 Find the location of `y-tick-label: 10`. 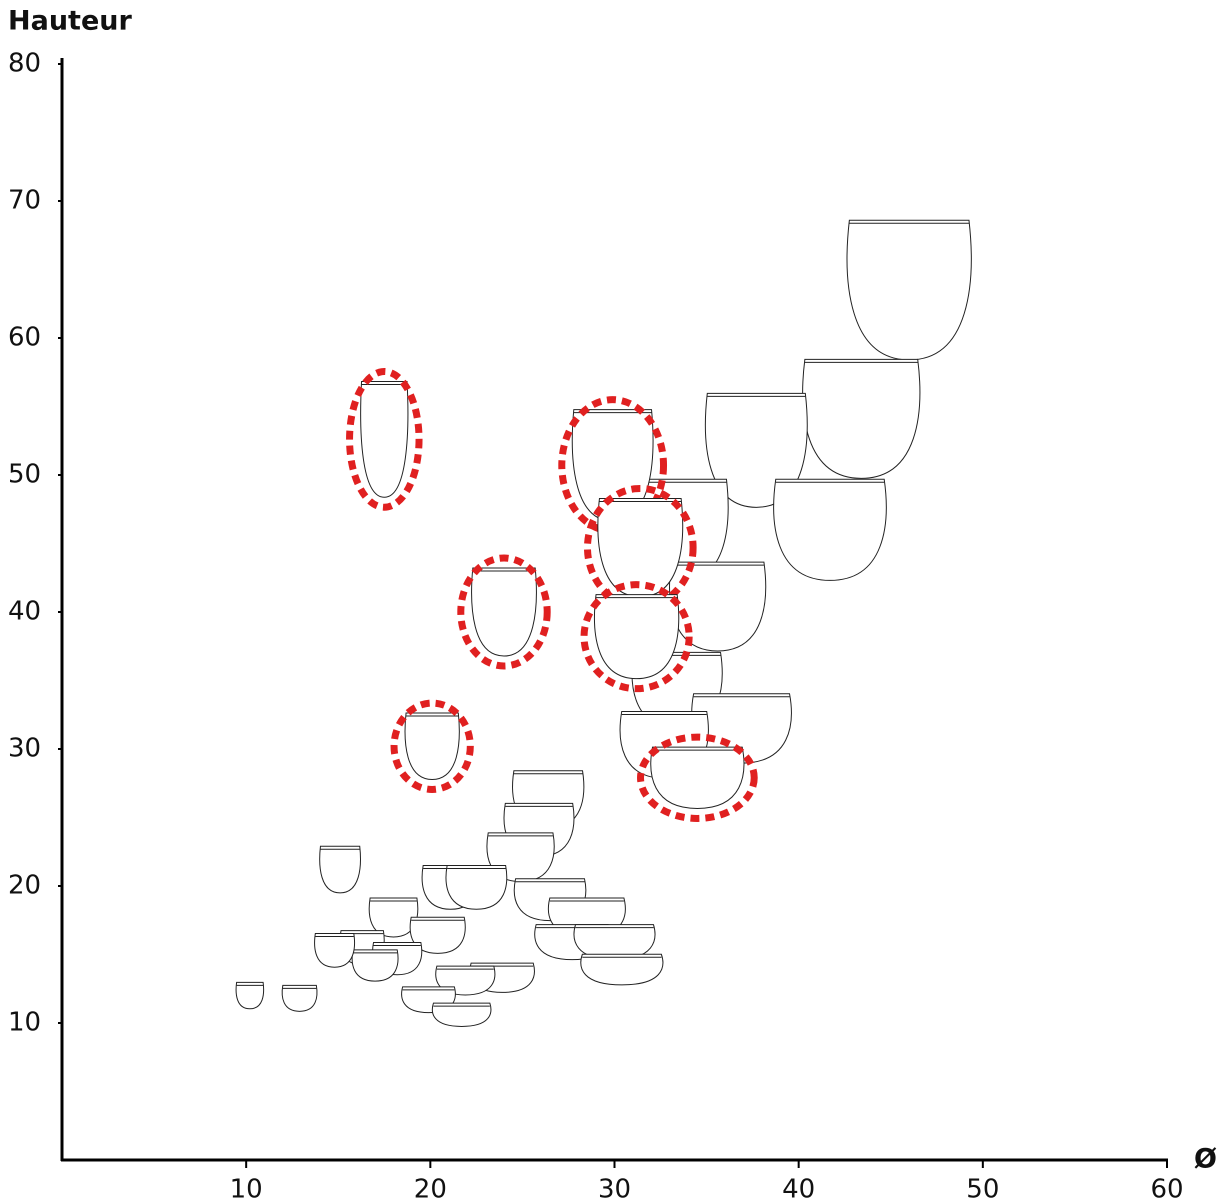

y-tick-label: 10 is located at coordinates (24, 1023).